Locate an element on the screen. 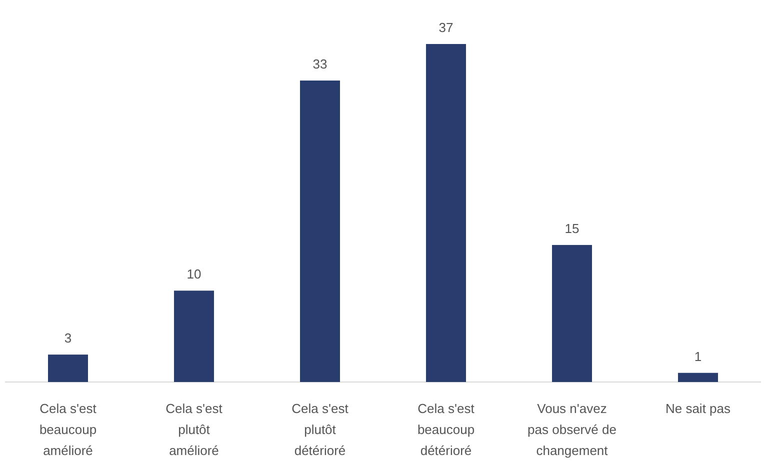 This screenshot has height=471, width=766. data-label: 15 is located at coordinates (572, 228).